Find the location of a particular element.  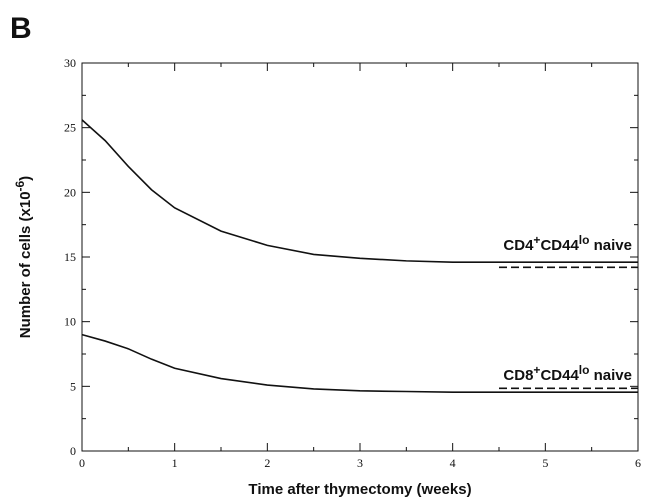

y-tick-label: 0 is located at coordinates (73, 451).